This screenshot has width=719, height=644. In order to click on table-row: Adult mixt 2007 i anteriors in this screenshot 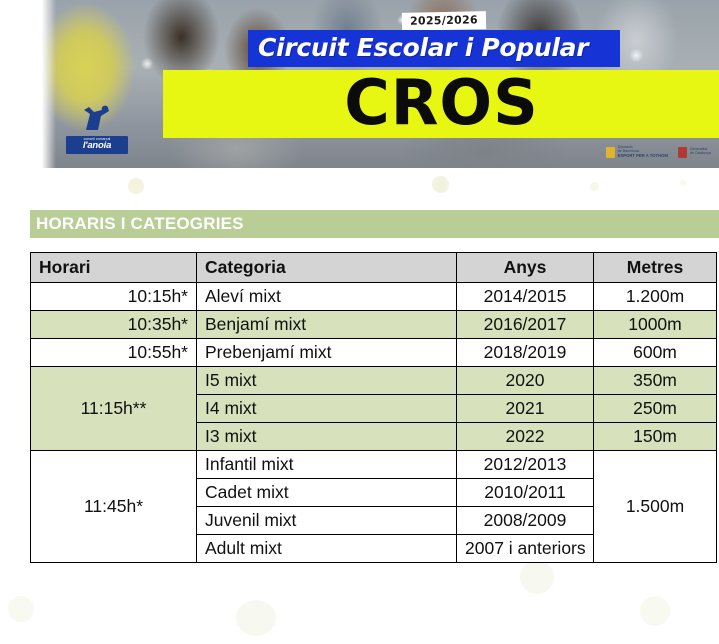, I will do `click(374, 548)`.